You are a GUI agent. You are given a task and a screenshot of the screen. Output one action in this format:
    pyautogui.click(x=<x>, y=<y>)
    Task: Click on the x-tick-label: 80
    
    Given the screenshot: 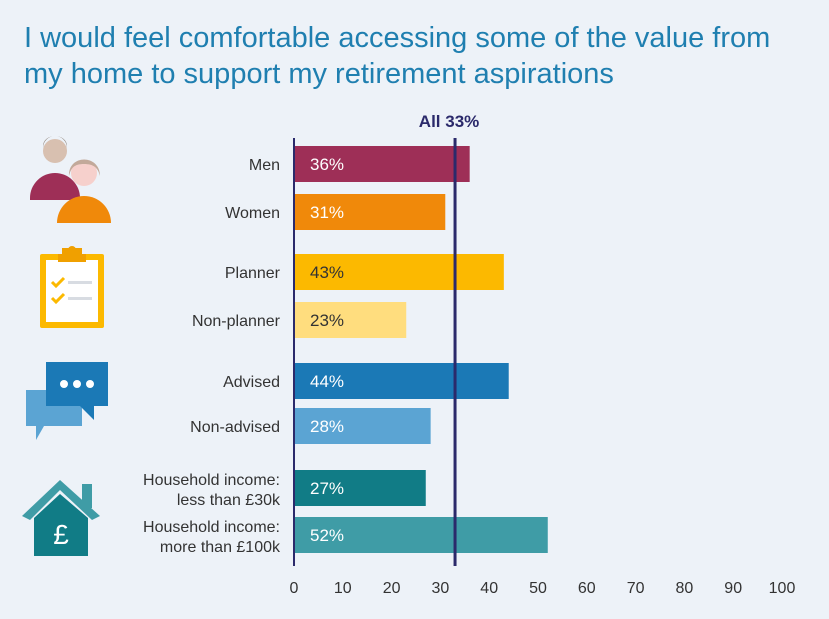 What is the action you would take?
    pyautogui.click(x=685, y=588)
    